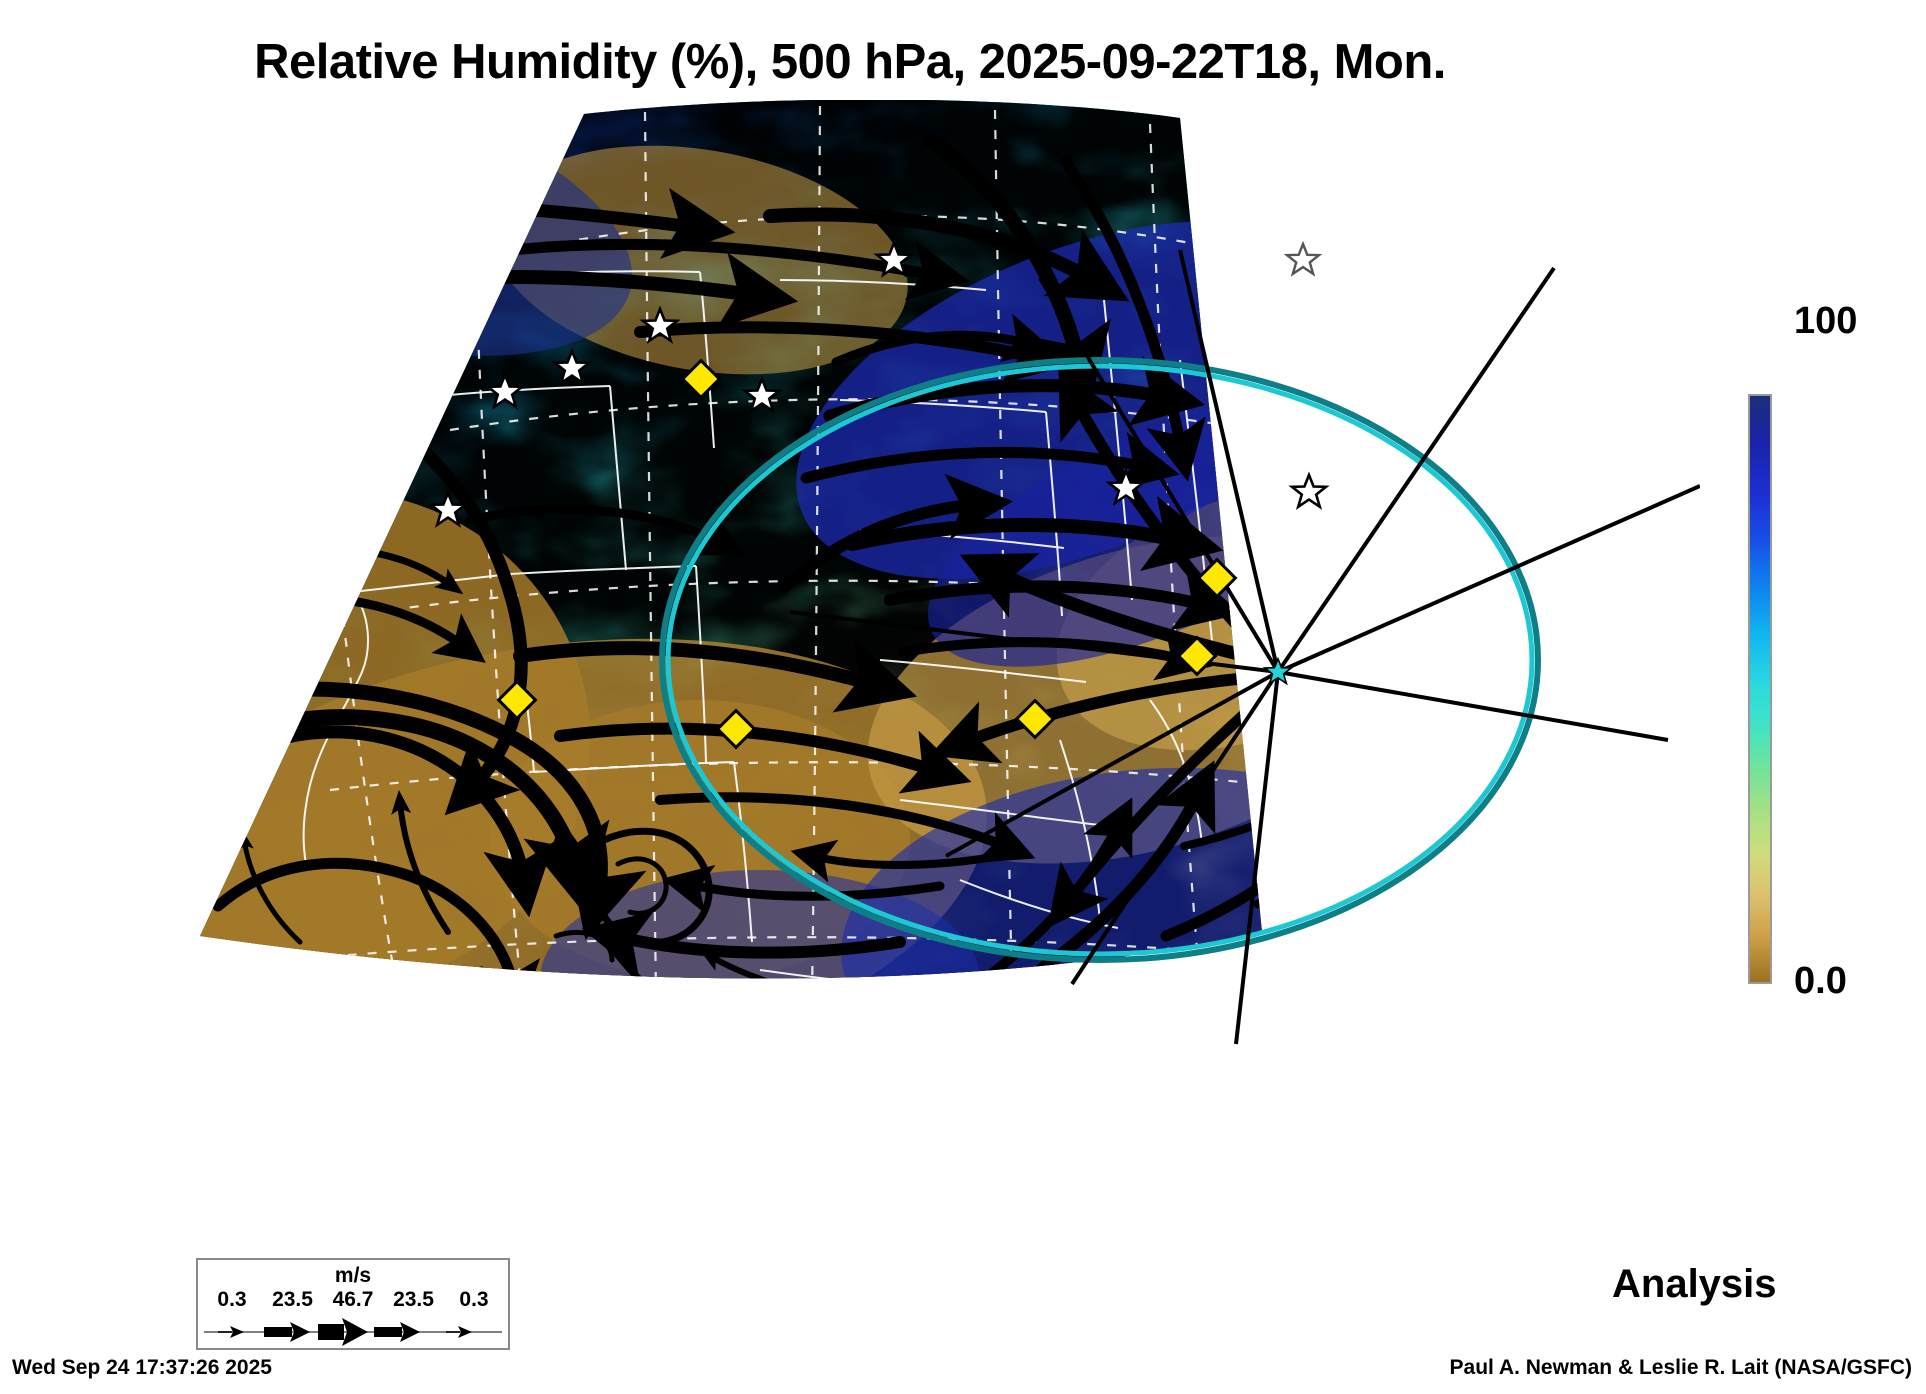 This screenshot has height=1394, width=1926. I want to click on wind-legend-units: m/s, so click(353, 1275).